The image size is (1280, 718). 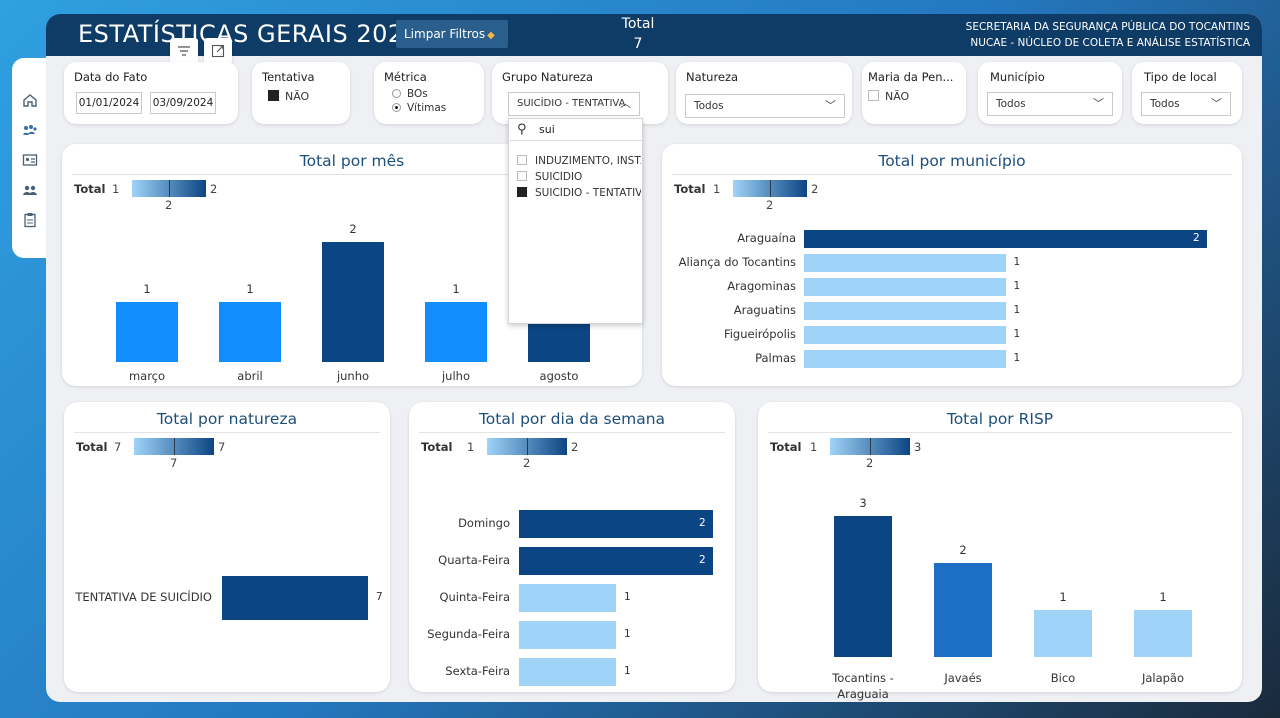 I want to click on category-label: Araguatins, so click(x=764, y=310).